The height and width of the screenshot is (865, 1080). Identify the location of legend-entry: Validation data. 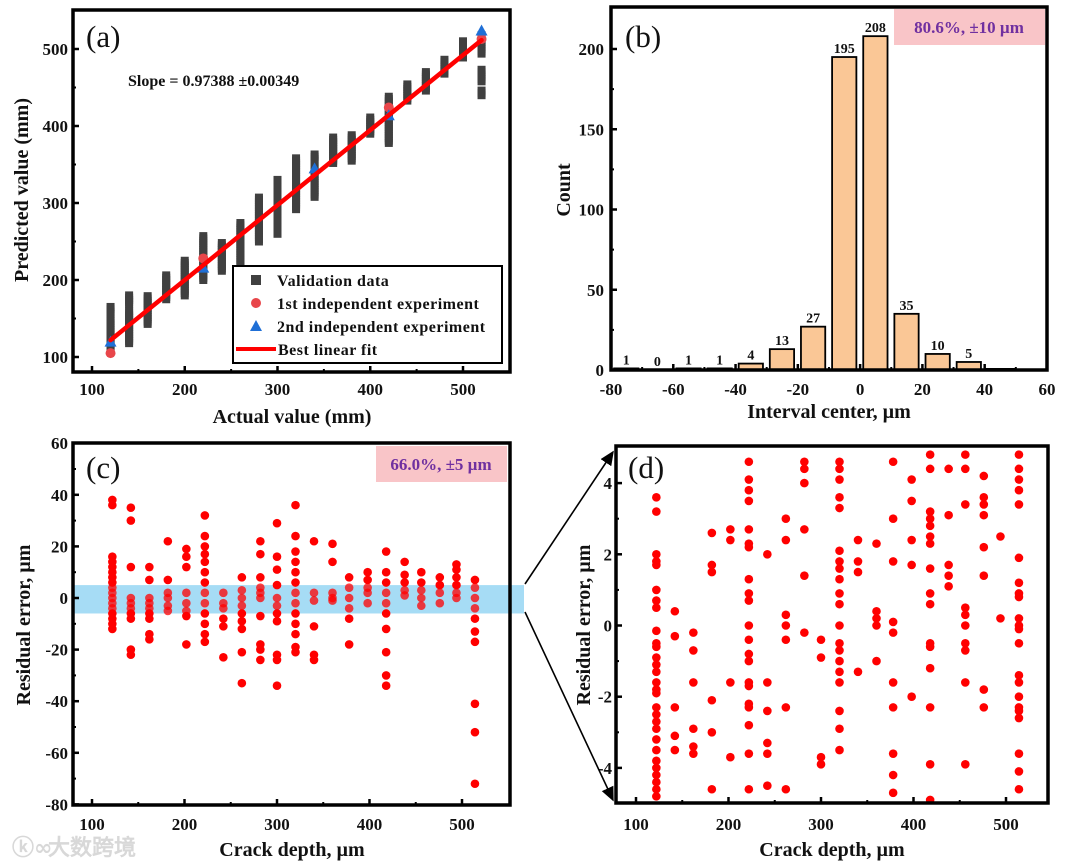
(333, 281).